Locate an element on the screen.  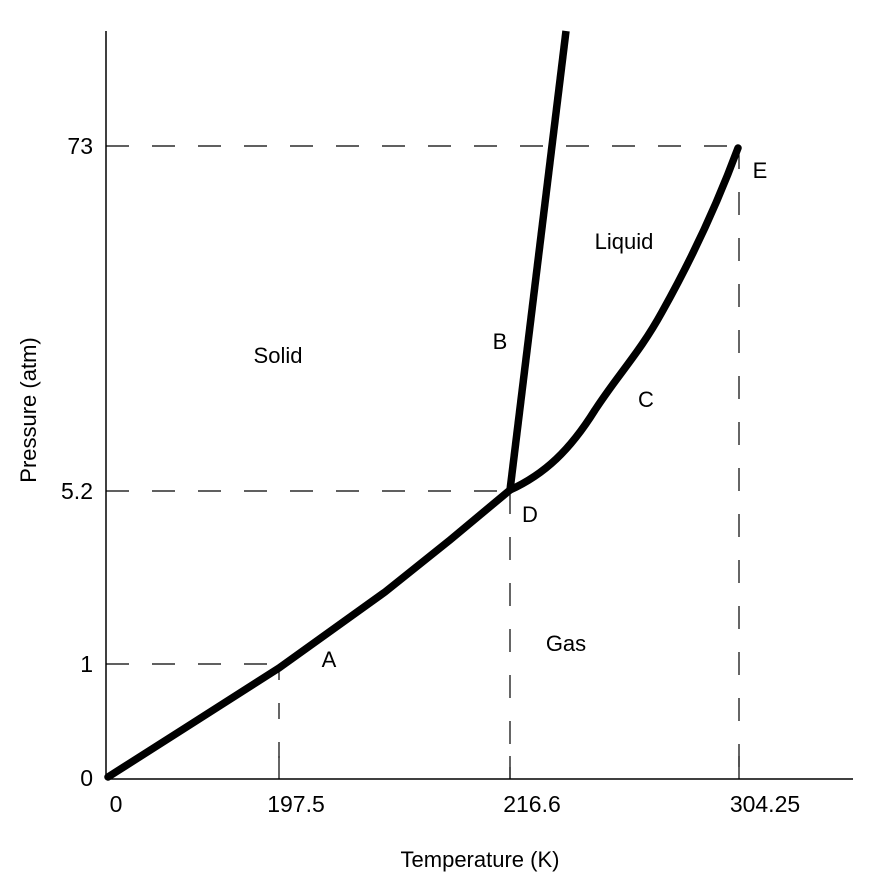
melting-curve is located at coordinates (538, 260).